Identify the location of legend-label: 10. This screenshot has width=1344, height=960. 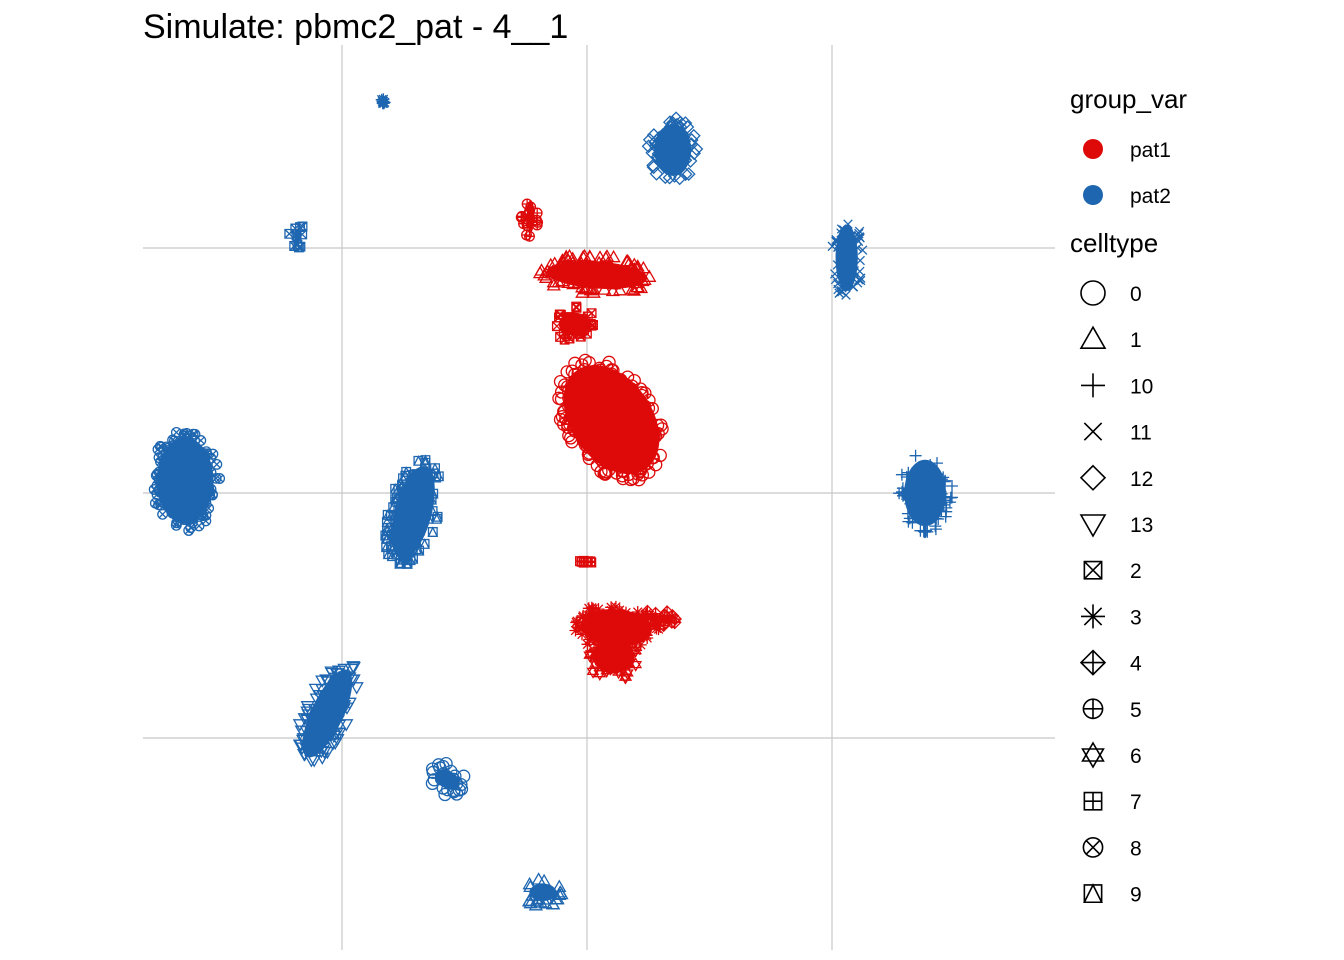
(1141, 386).